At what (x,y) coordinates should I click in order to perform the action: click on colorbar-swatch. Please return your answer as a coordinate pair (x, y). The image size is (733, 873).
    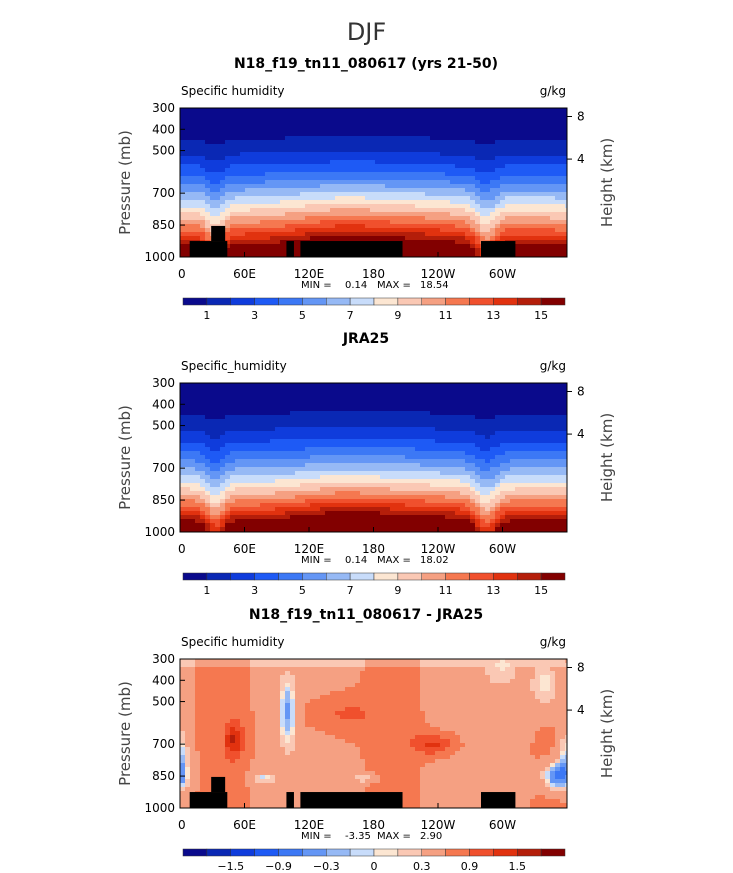
    Looking at the image, I should click on (338, 301).